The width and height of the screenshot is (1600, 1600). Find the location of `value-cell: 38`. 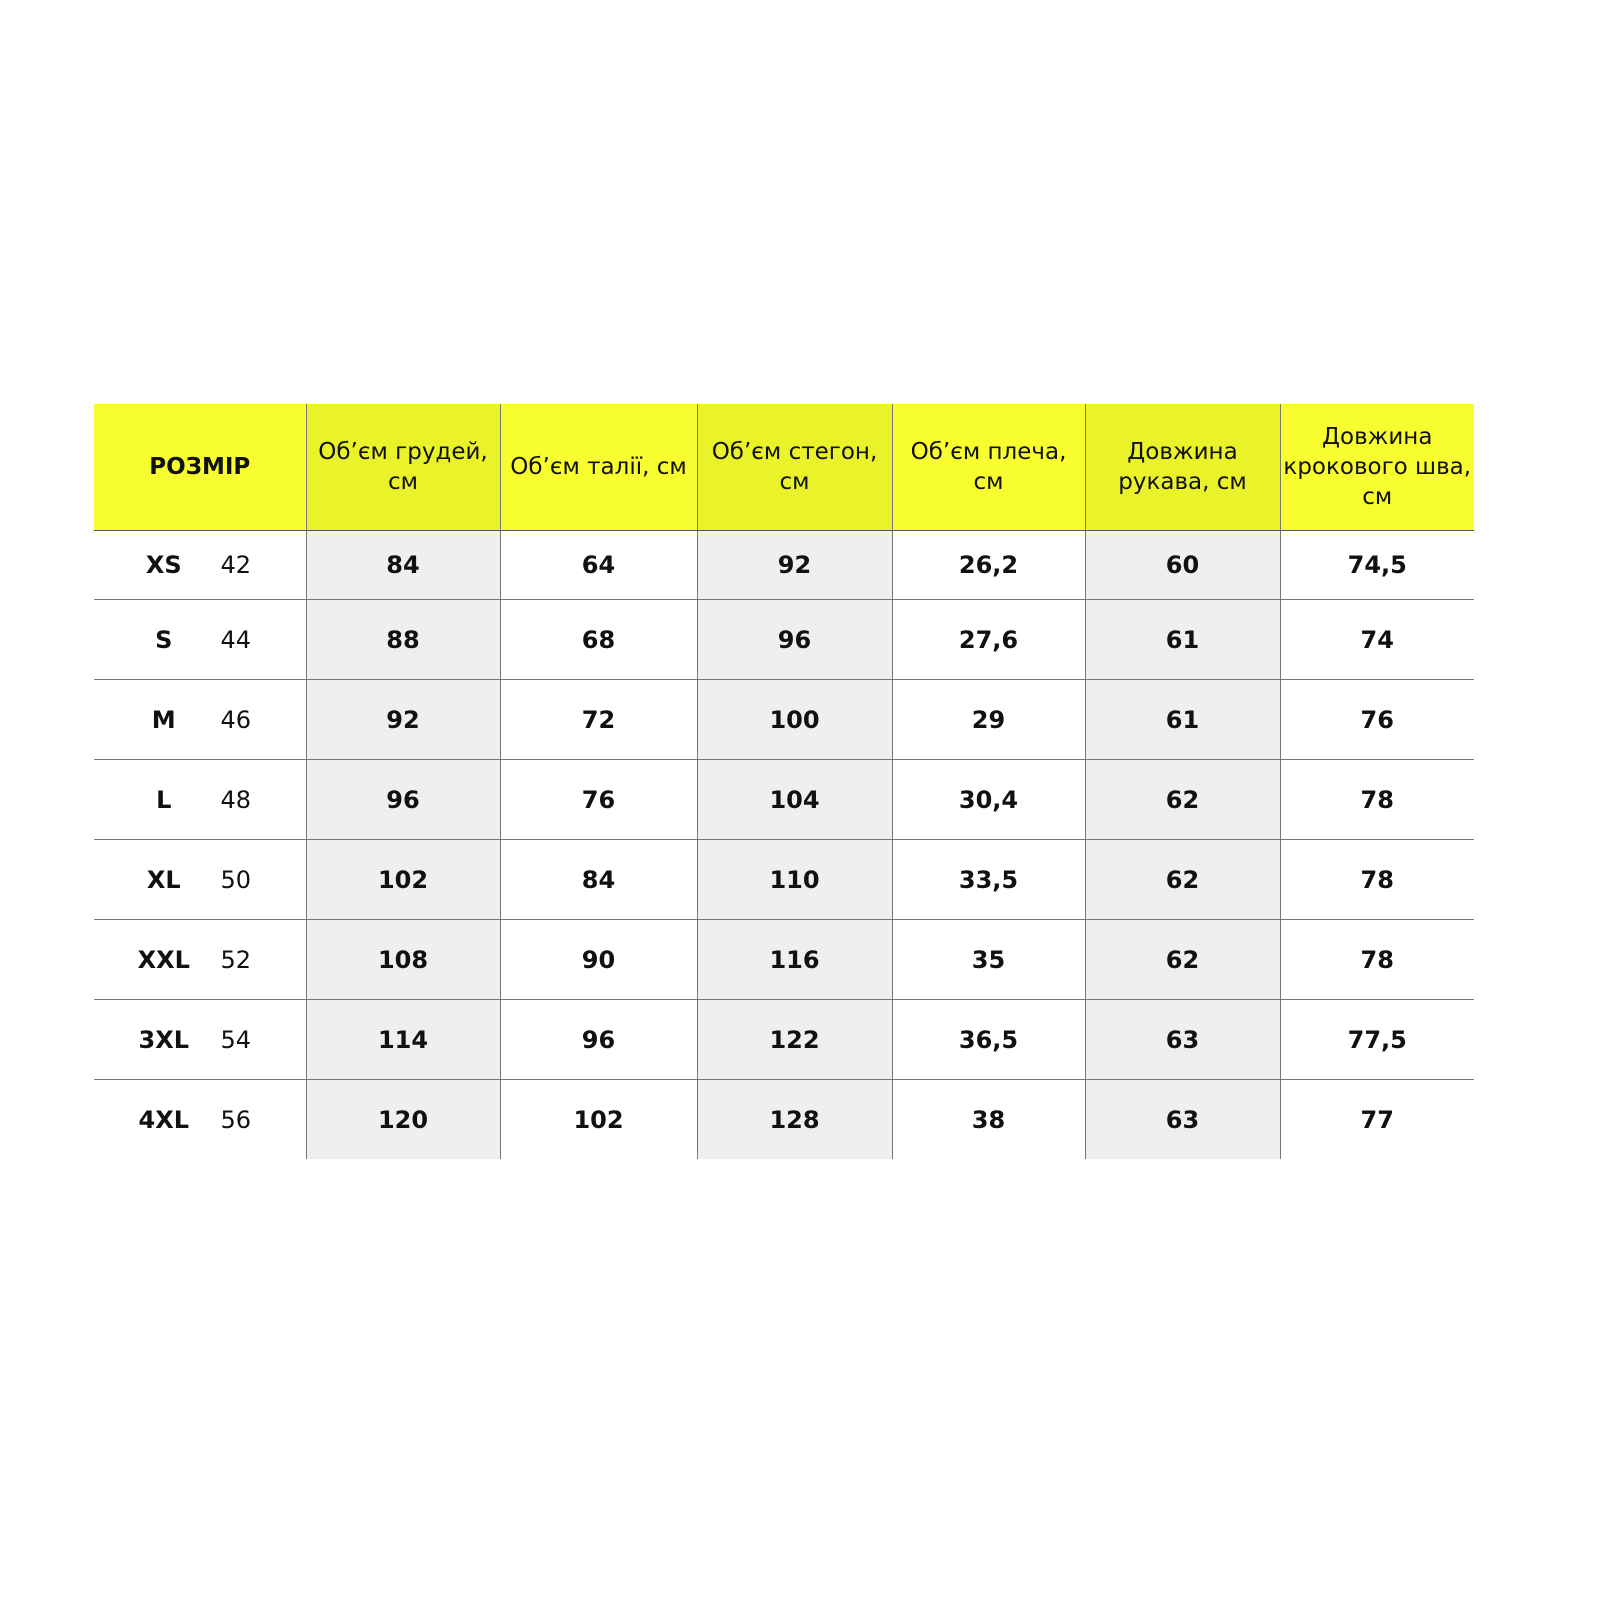

value-cell: 38 is located at coordinates (988, 1119).